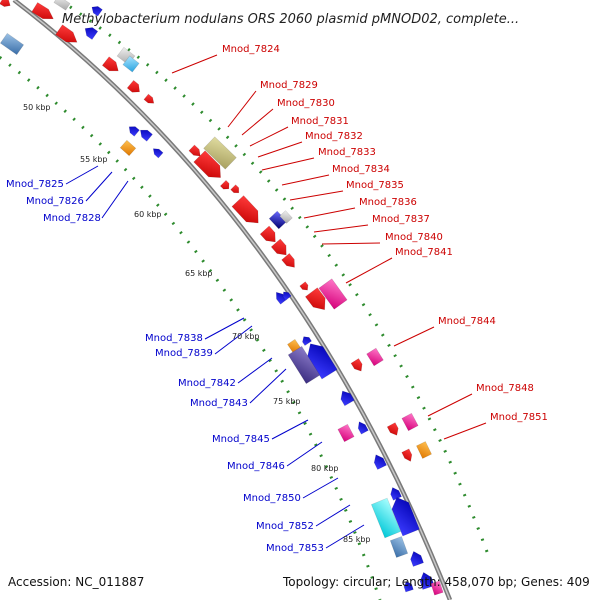 This screenshot has height=600, width=600. Describe the element at coordinates (219, 403) in the screenshot. I see `gene-label-reverse: Mnod_7843` at that location.